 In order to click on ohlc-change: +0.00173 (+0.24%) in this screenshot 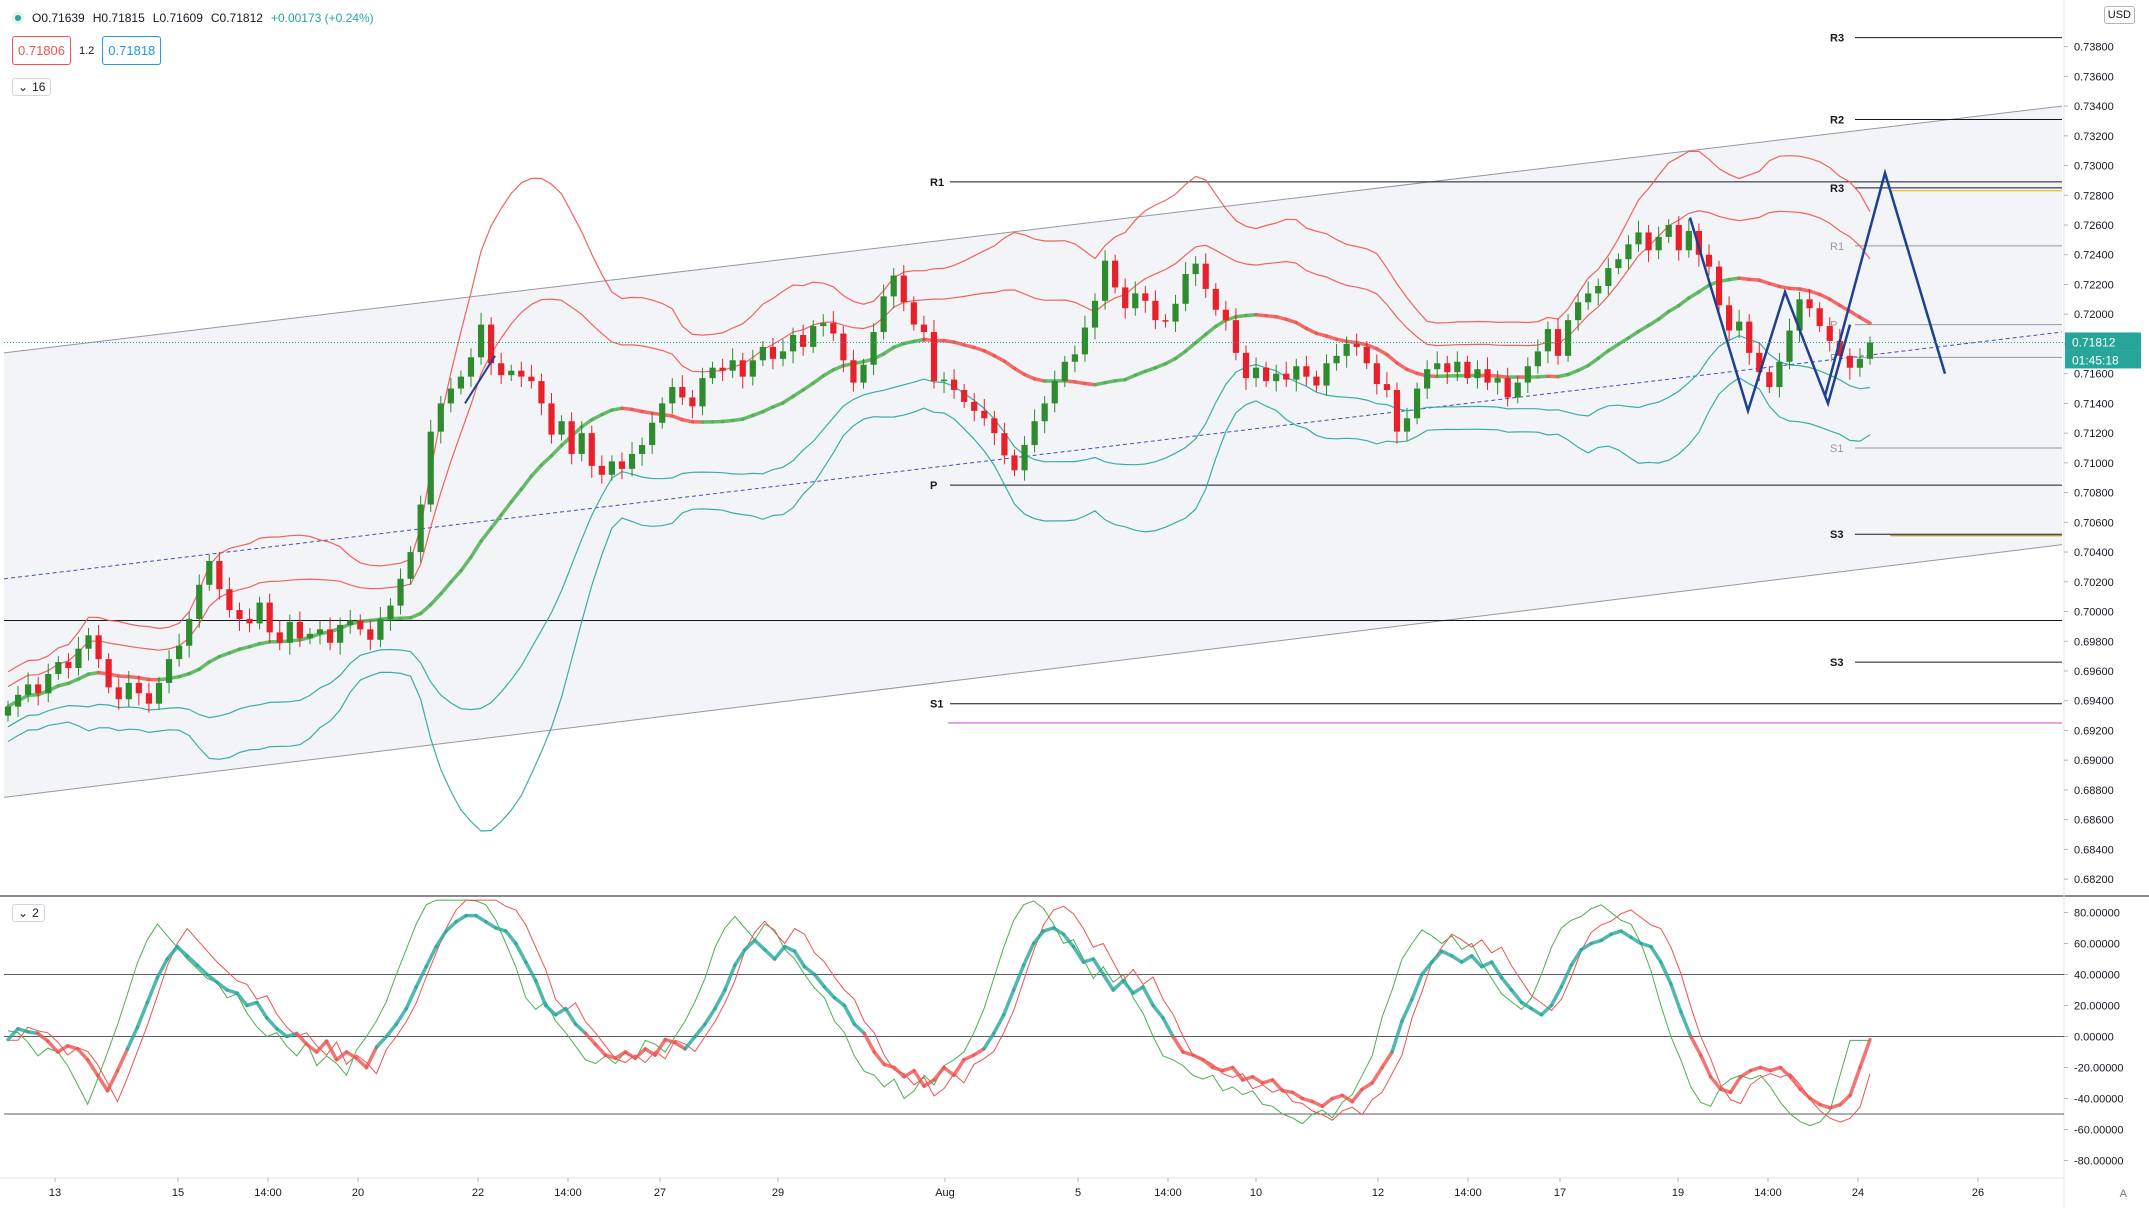, I will do `click(322, 18)`.